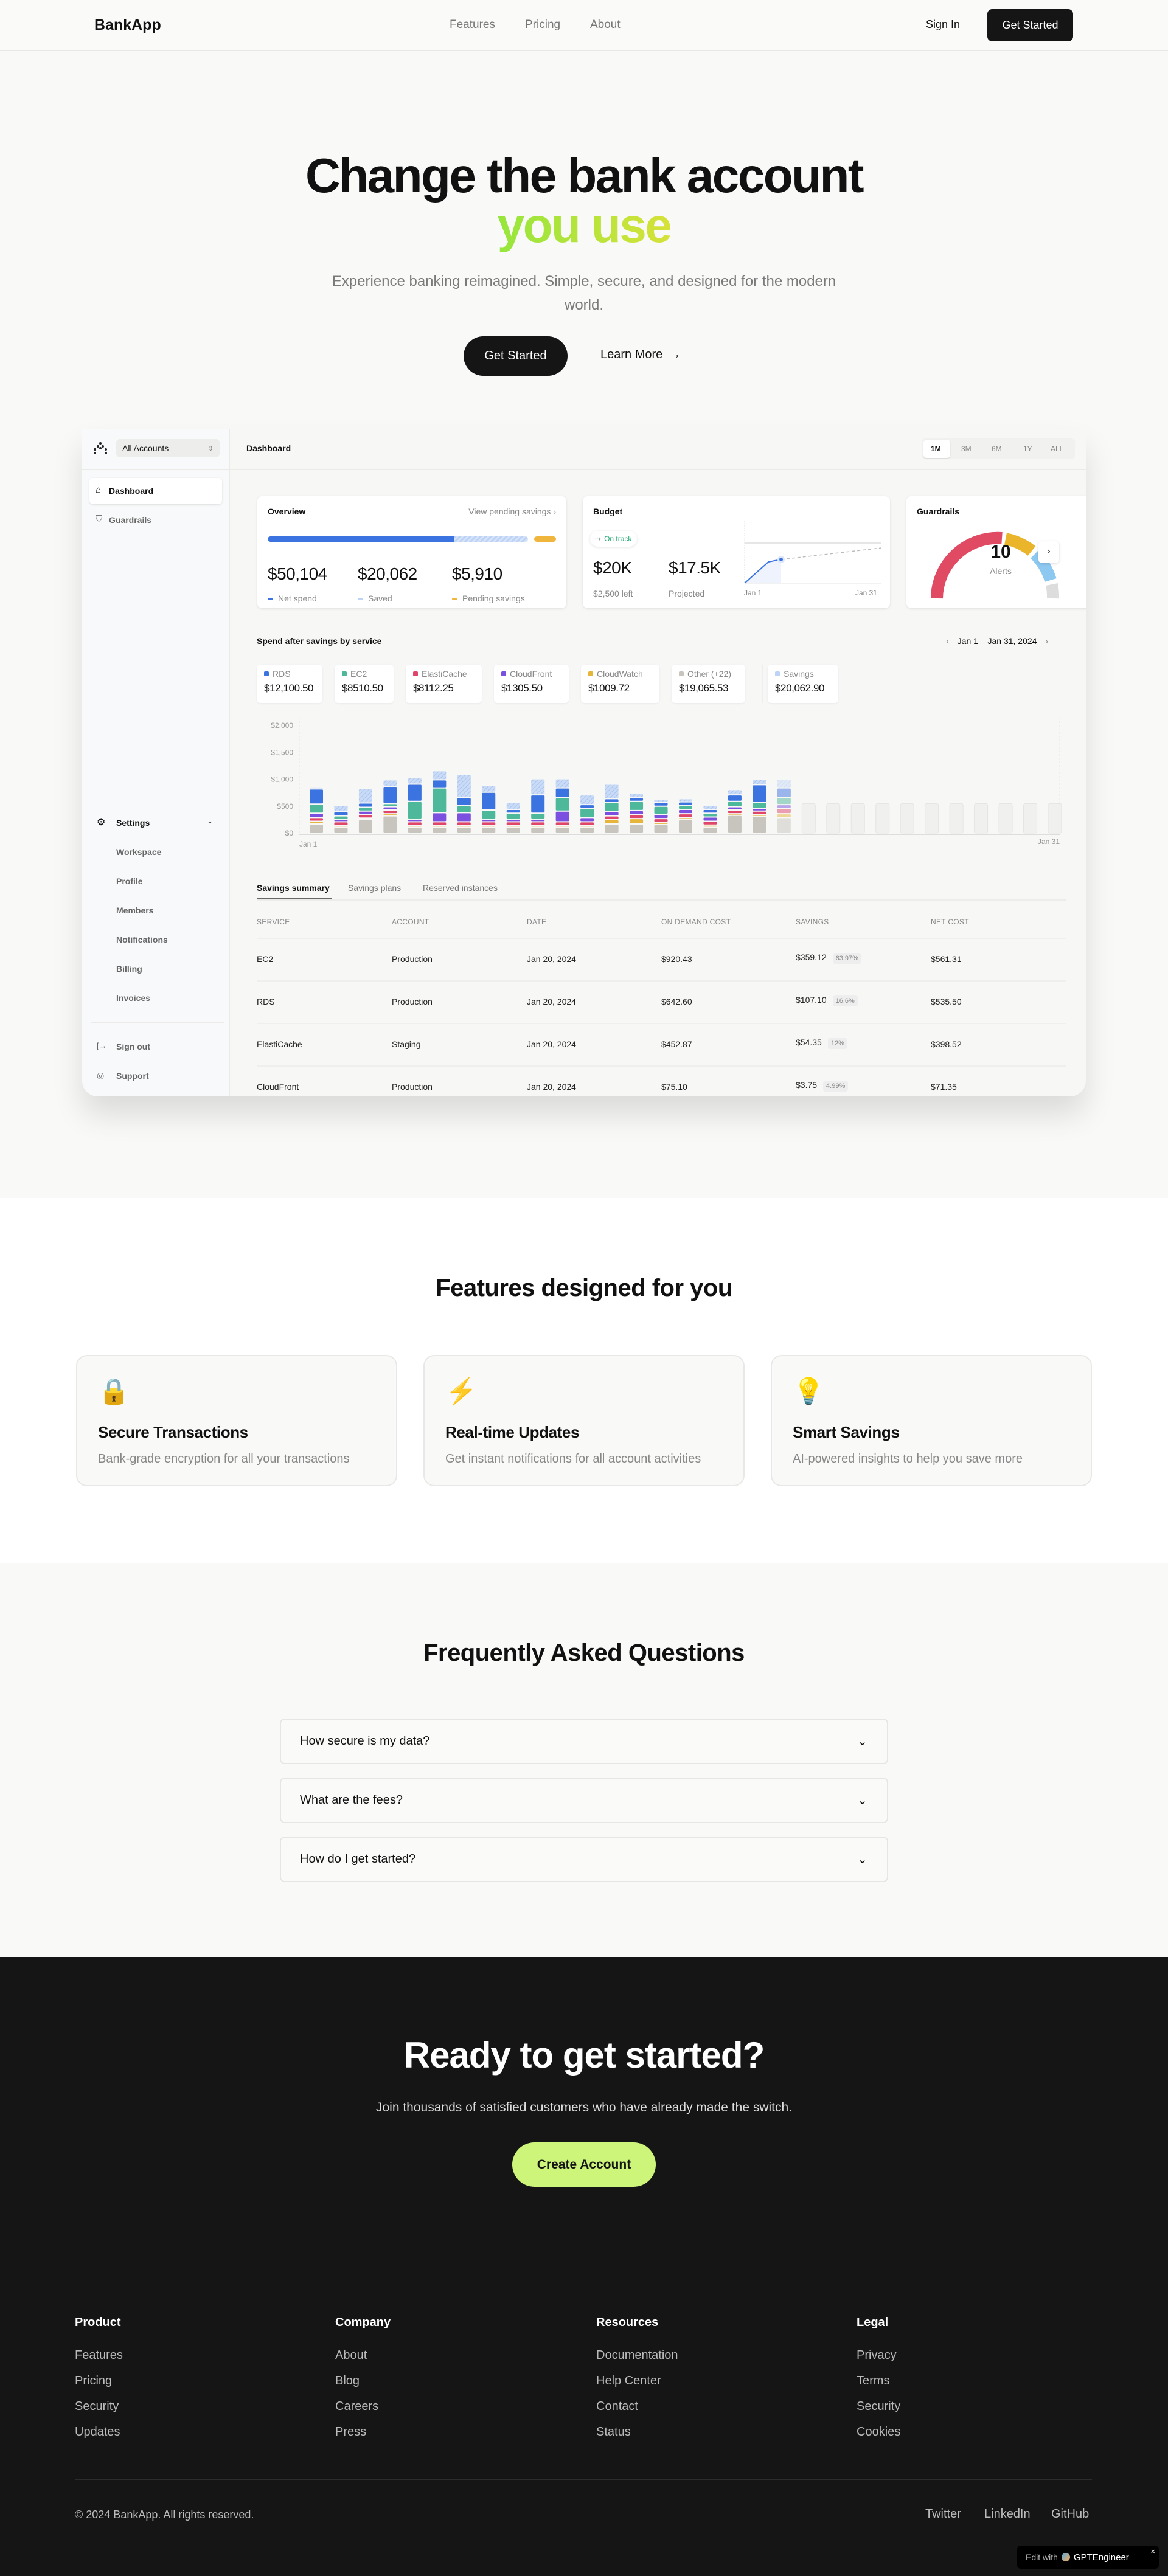 This screenshot has width=1168, height=2576. Describe the element at coordinates (1047, 641) in the screenshot. I see `chevron-right-icon: ›` at that location.